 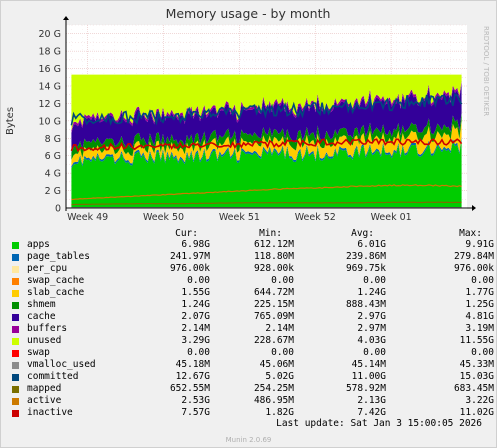 What do you see at coordinates (195, 412) in the screenshot?
I see `legend-cur: 7.57G` at bounding box center [195, 412].